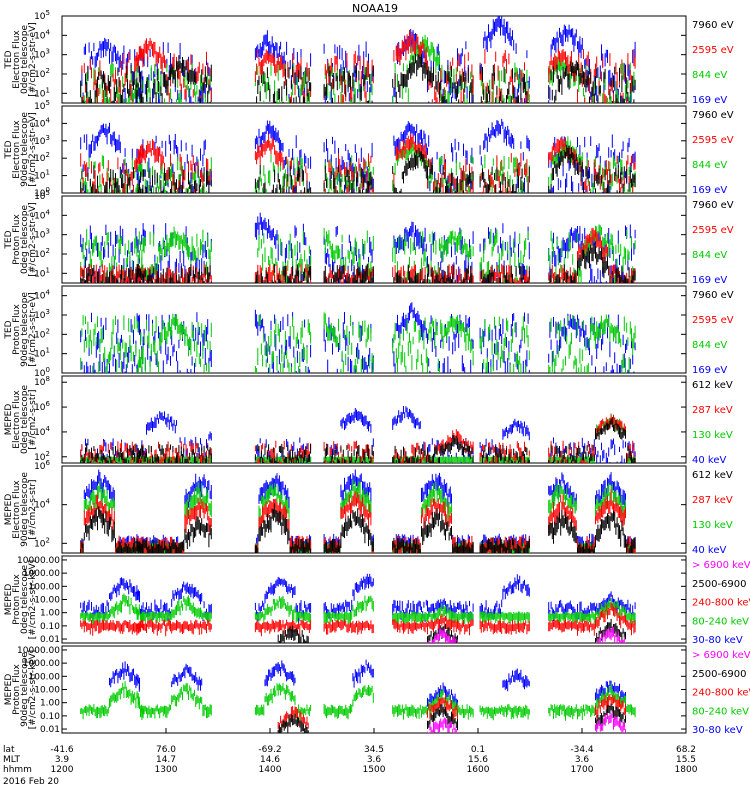 This screenshot has width=750, height=800. I want to click on figure-title: NOAA19, so click(375, 8).